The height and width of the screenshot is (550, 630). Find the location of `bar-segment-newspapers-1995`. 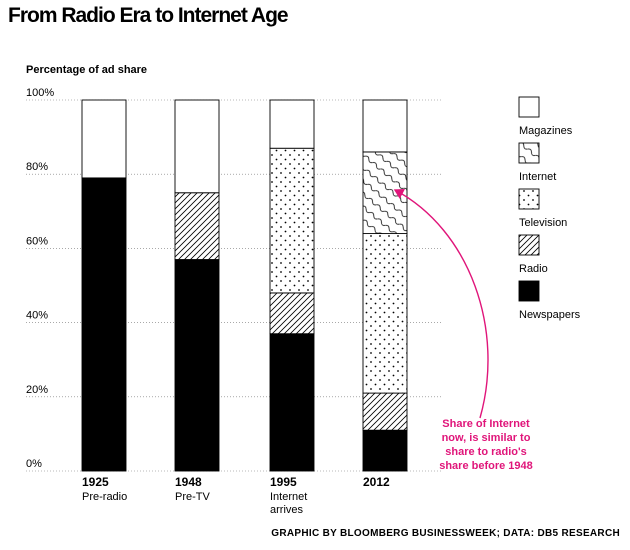

bar-segment-newspapers-1995 is located at coordinates (292, 402).